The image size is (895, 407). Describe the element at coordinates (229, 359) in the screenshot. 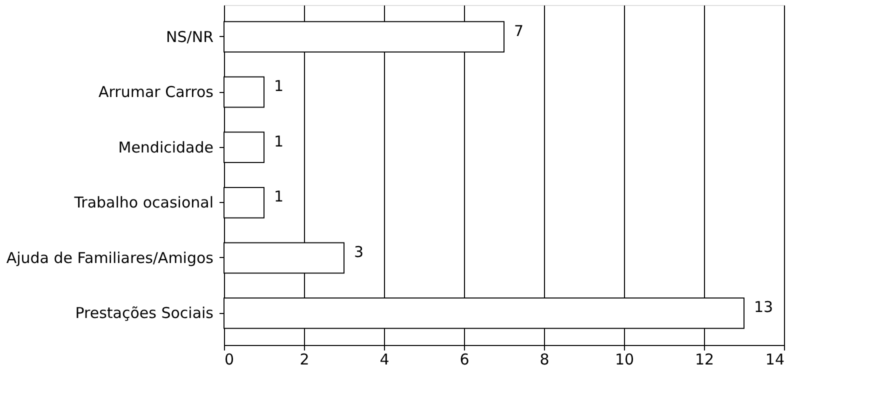

I see `x-tick-label: 0` at that location.